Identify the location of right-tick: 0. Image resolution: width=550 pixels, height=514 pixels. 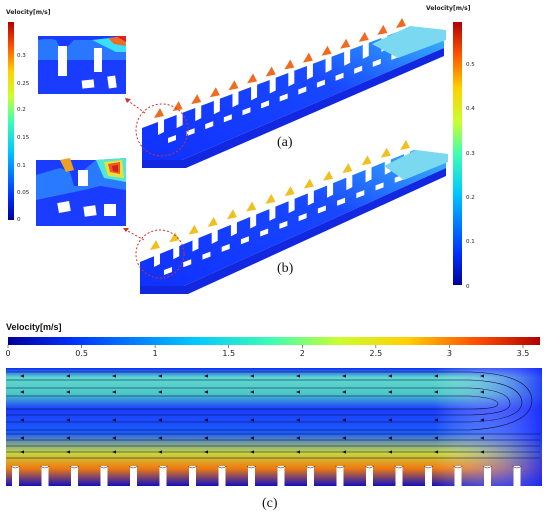
(468, 287).